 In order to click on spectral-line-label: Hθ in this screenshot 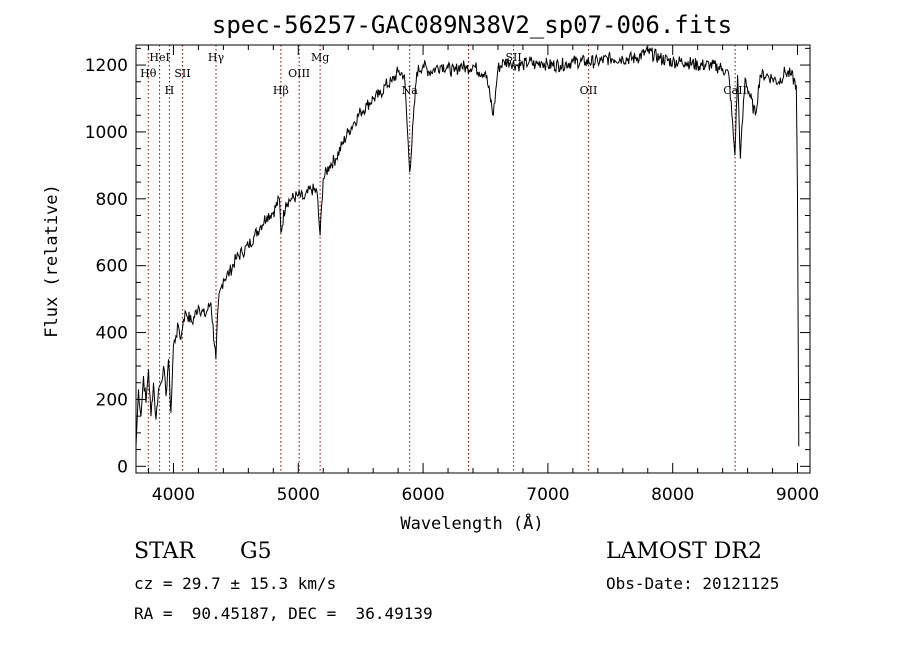, I will do `click(148, 73)`.